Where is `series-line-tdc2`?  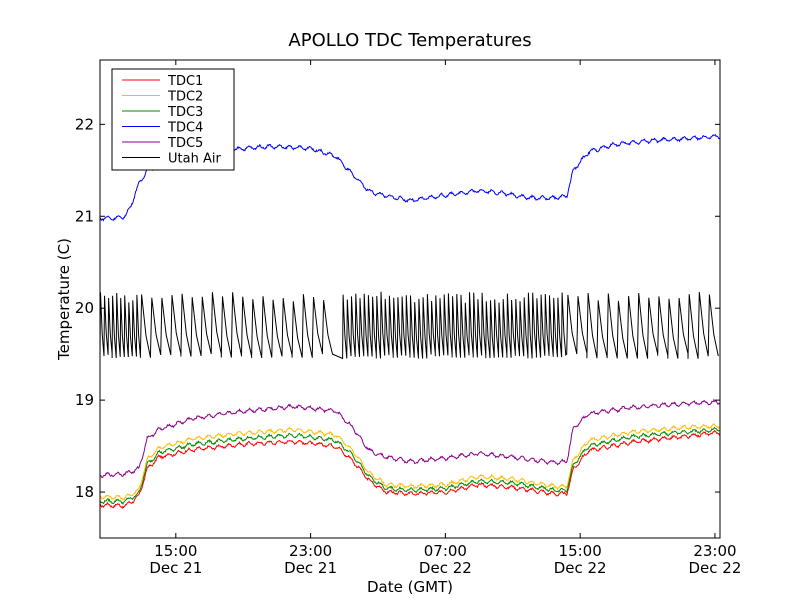 series-line-tdc2 is located at coordinates (410, 462).